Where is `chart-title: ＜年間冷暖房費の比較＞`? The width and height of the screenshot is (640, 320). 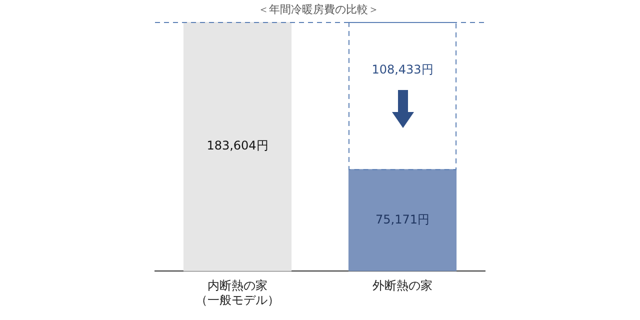 chart-title: ＜年間冷暖房費の比較＞ is located at coordinates (318, 9).